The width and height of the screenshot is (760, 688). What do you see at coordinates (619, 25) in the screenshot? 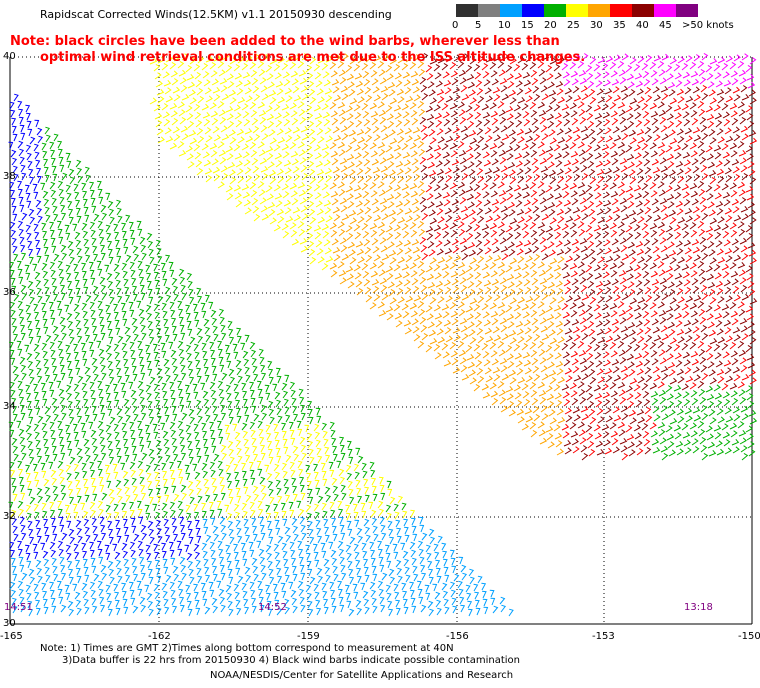
I see `colorbar-label-7: 35` at bounding box center [619, 25].